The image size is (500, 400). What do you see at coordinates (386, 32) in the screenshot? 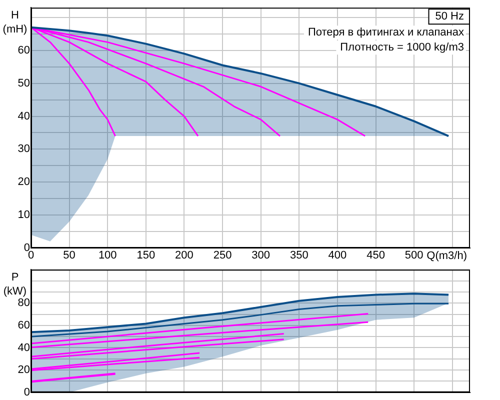
I see `annotation: Потеря в фитингах и клапанах` at bounding box center [386, 32].